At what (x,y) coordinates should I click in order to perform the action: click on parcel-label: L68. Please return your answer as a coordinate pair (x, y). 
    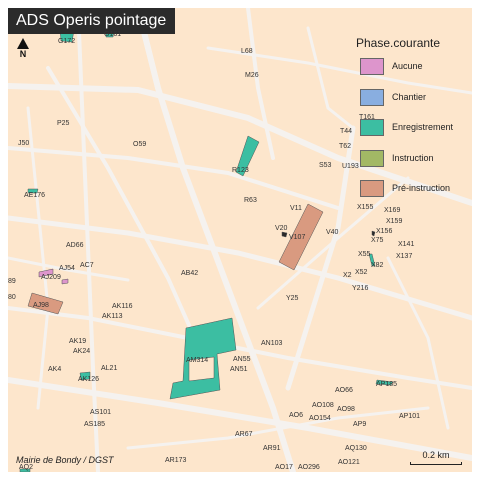
    Looking at the image, I should click on (247, 51).